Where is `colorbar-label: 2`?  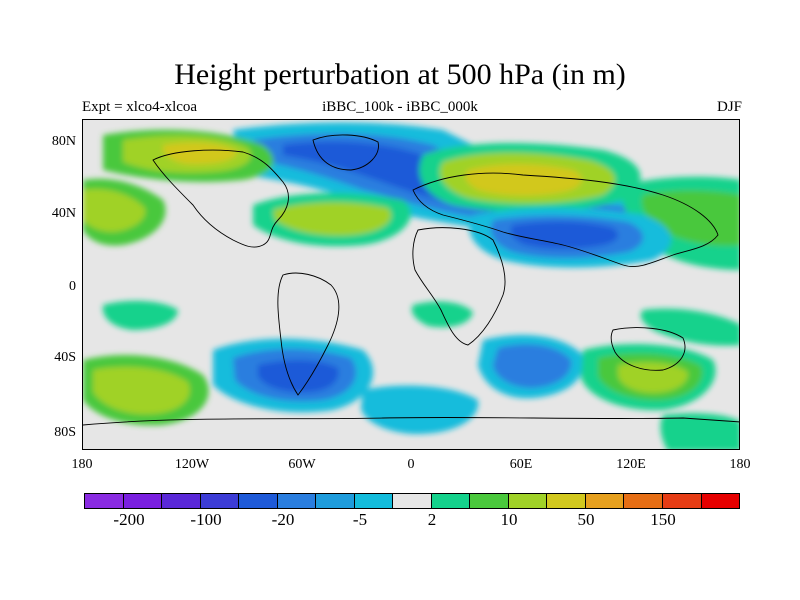 colorbar-label: 2 is located at coordinates (432, 519).